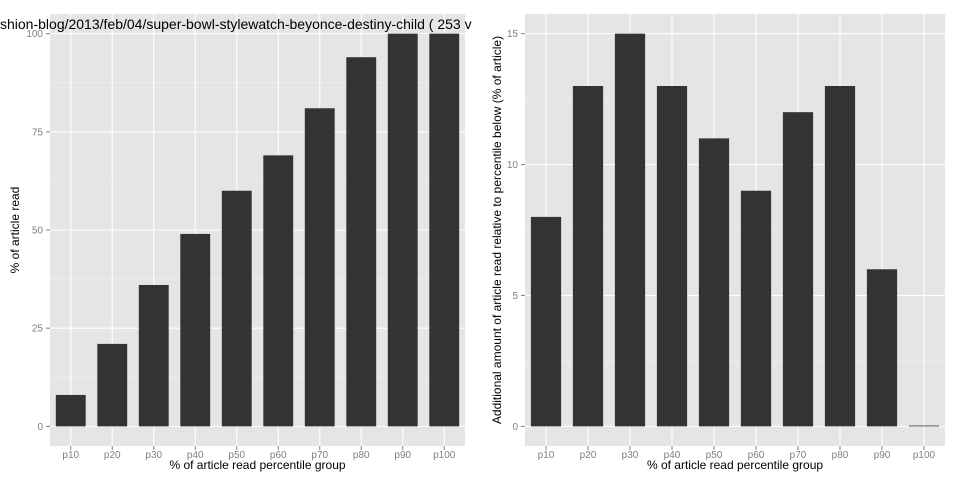 Image resolution: width=960 pixels, height=480 pixels. I want to click on y-tick-label: 75, so click(38, 132).